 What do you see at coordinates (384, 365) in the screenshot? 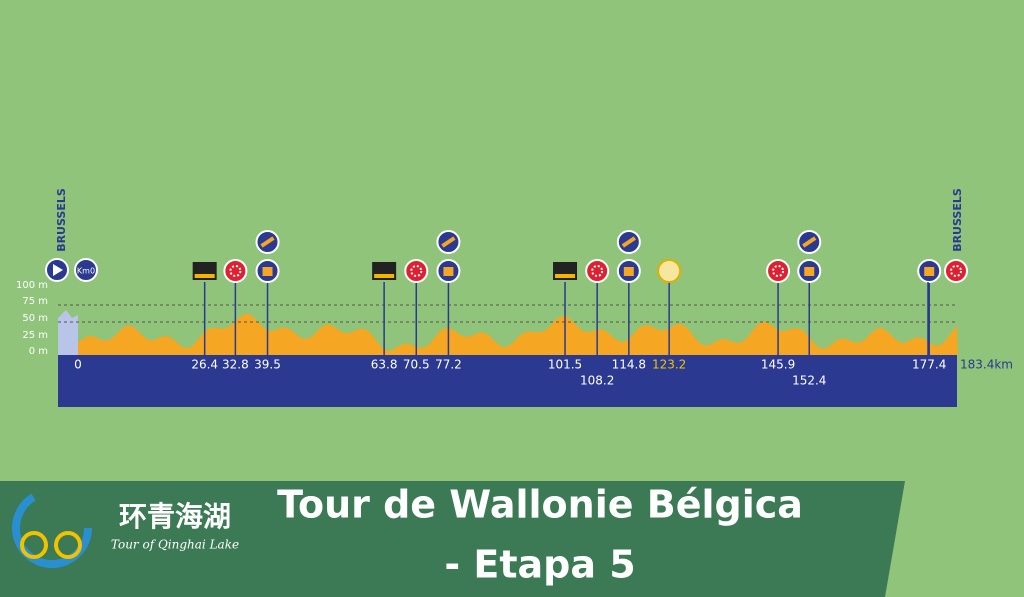
I see `km-label: 63.8` at bounding box center [384, 365].